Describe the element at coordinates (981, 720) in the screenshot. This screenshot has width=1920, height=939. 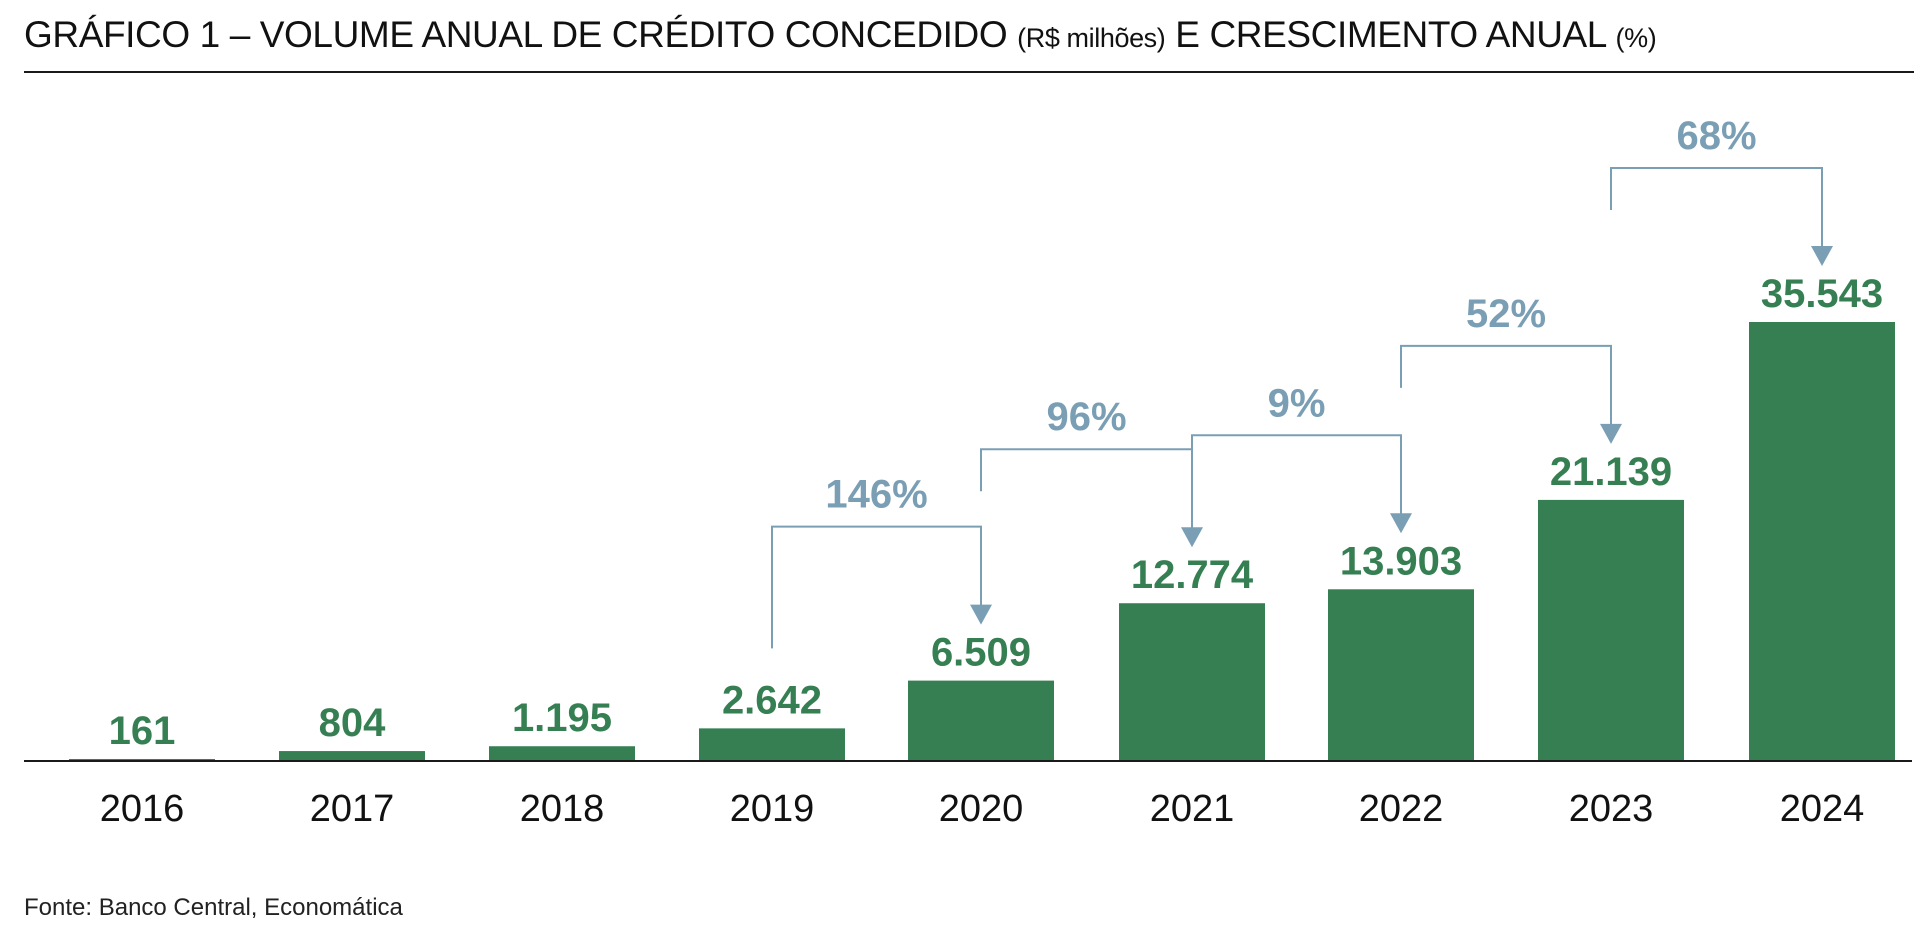
I see `bar-2020` at that location.